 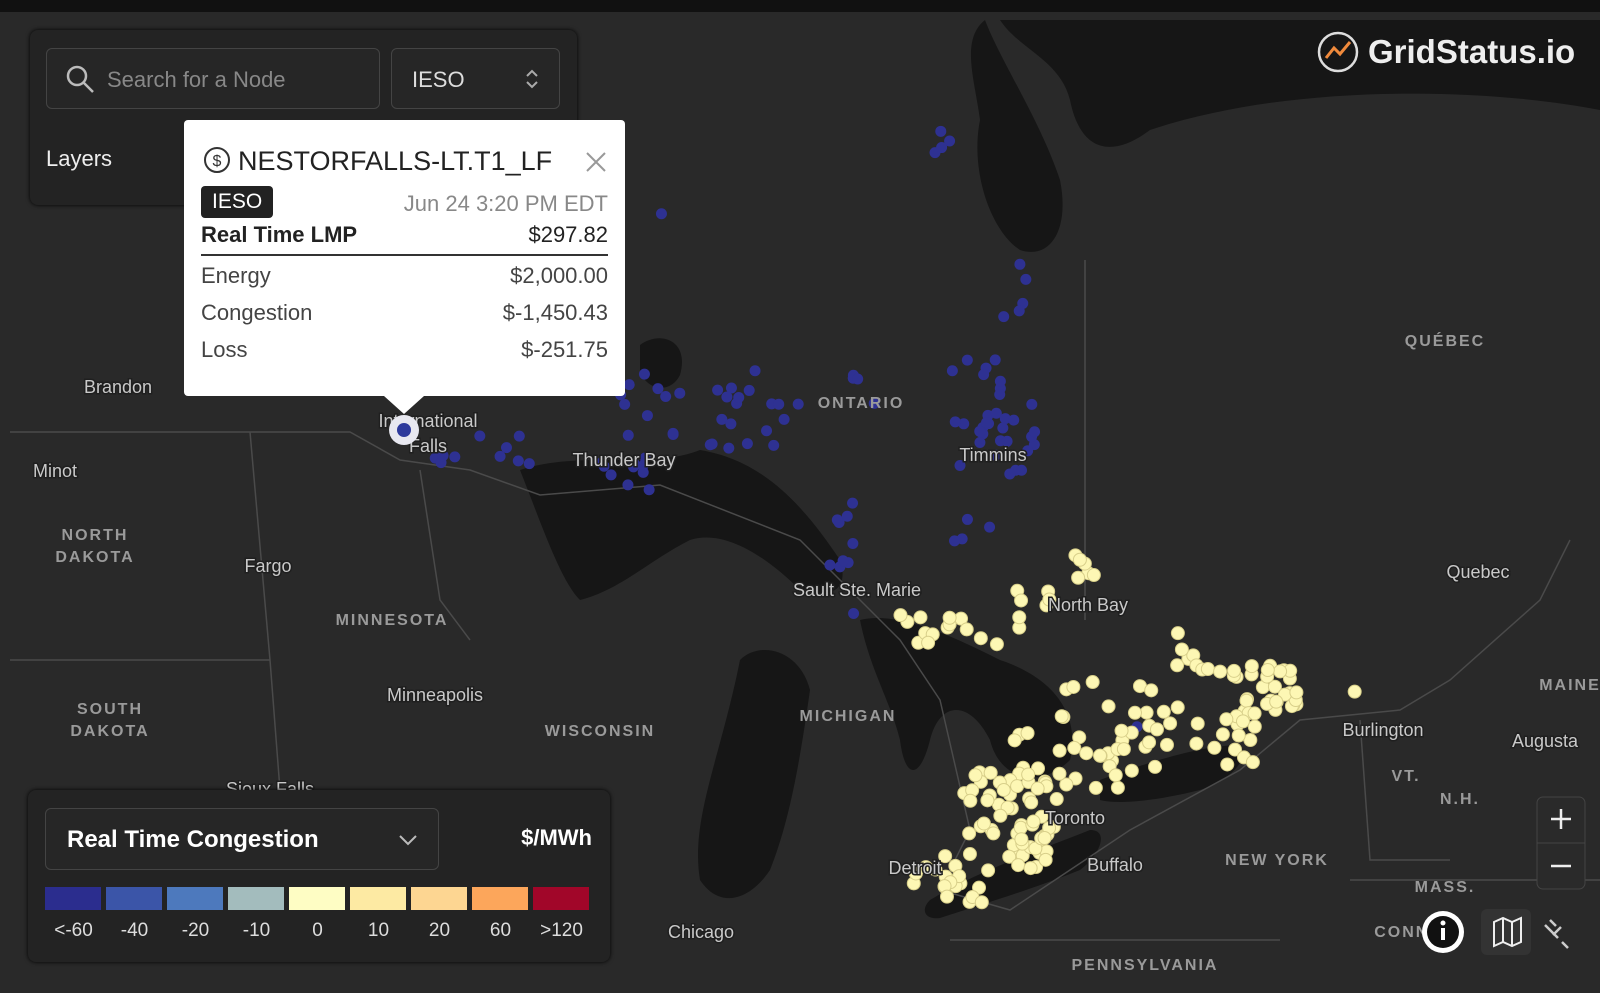 What do you see at coordinates (1471, 51) in the screenshot?
I see `brand-name: GridStatus.io` at bounding box center [1471, 51].